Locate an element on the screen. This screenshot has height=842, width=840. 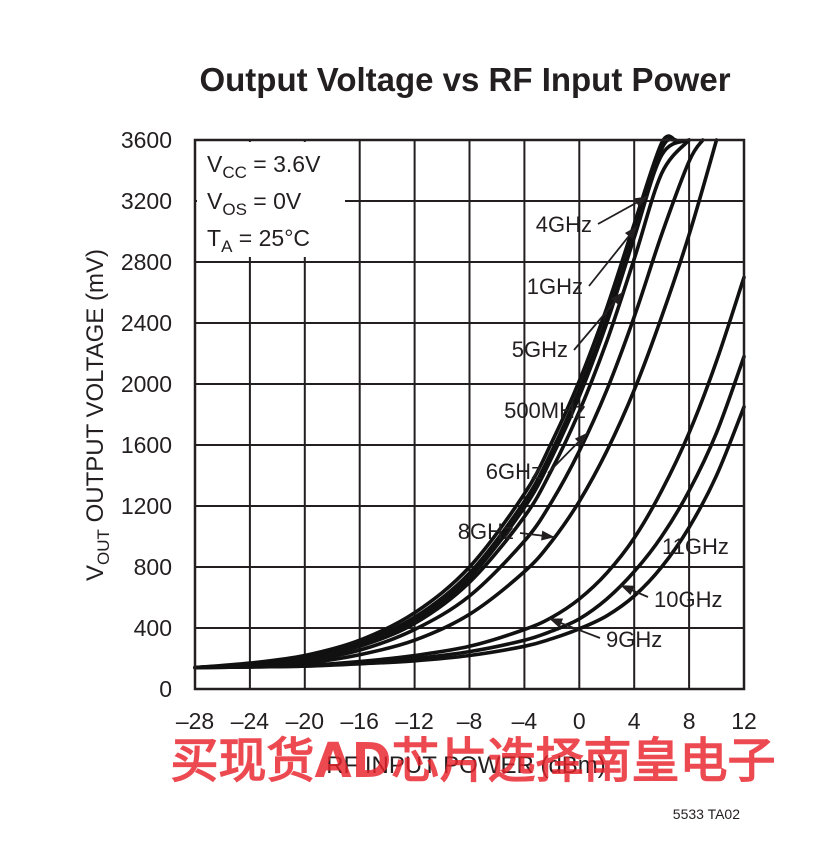
annotation-9GHz: 9GHz is located at coordinates (634, 639).